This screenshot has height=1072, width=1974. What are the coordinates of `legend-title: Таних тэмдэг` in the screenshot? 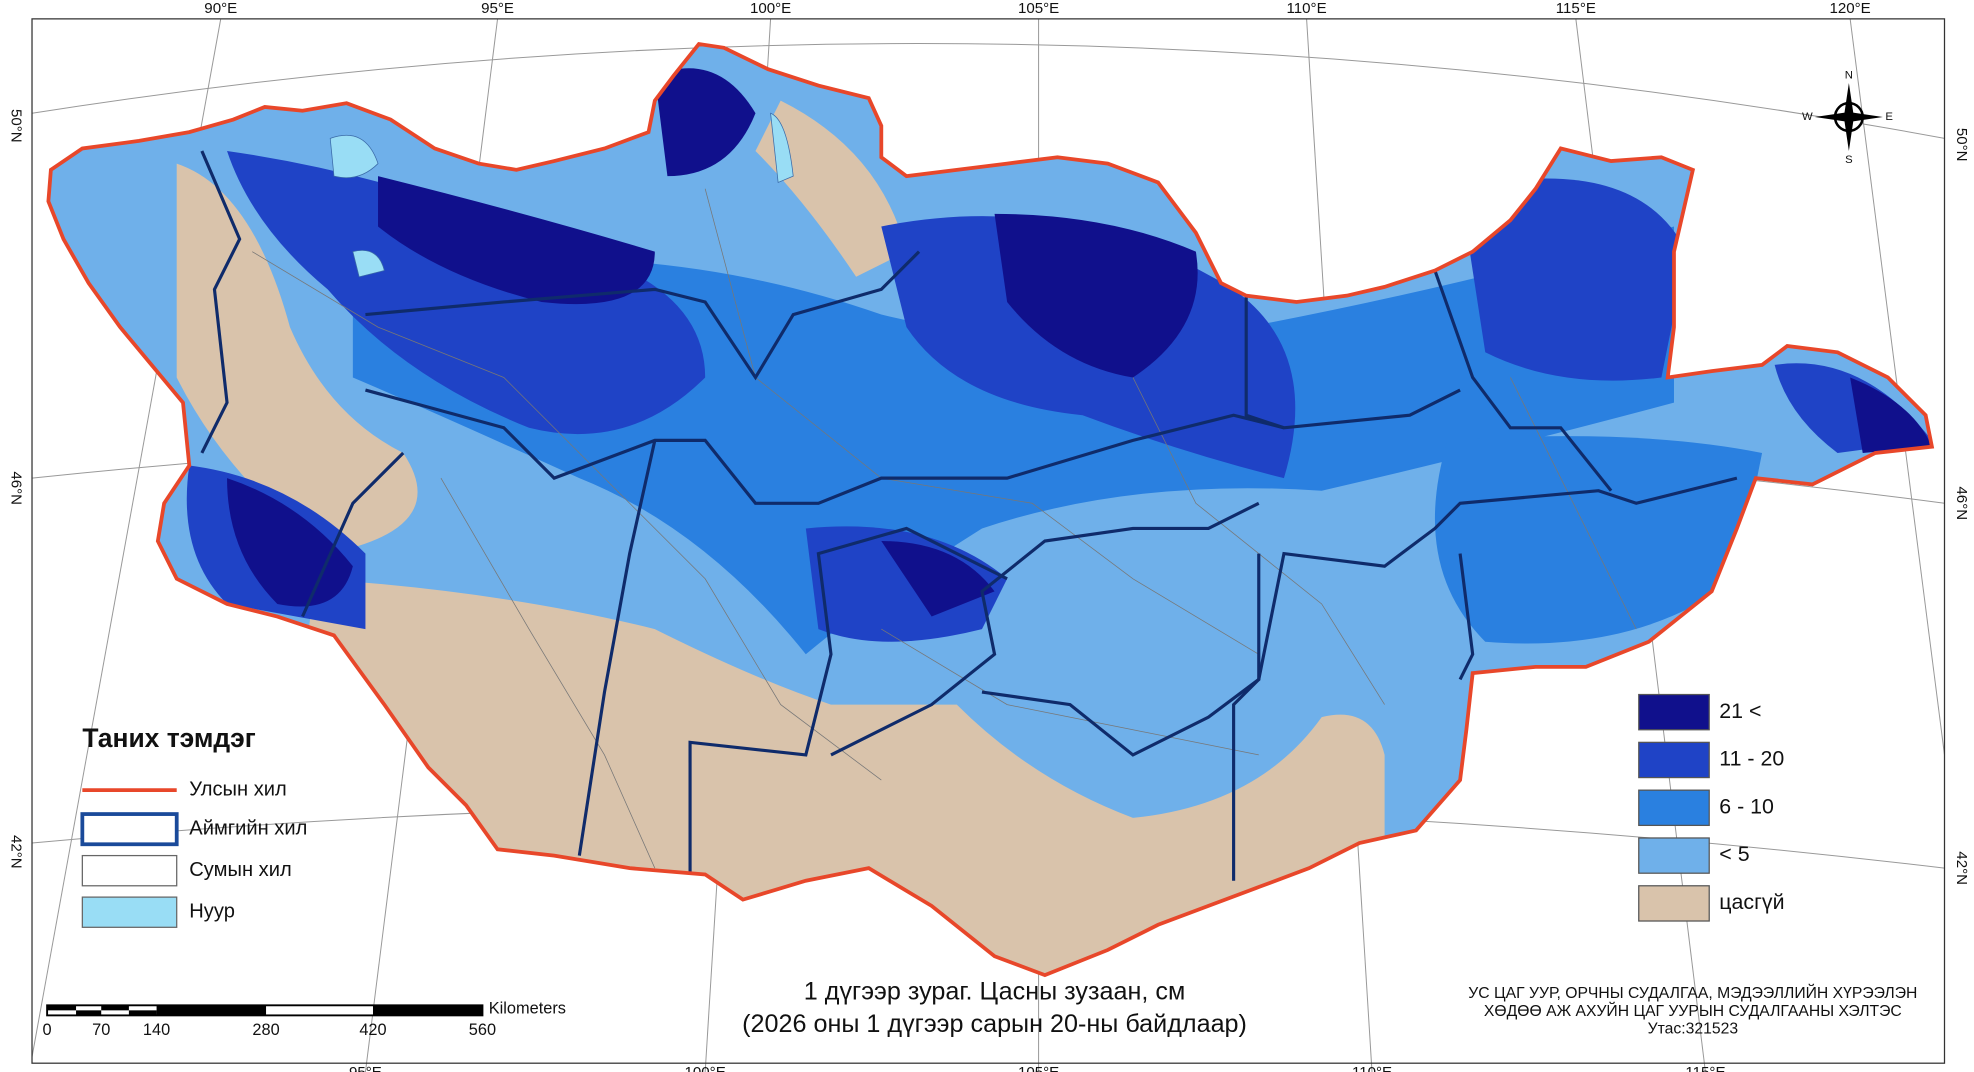 It's located at (168, 738).